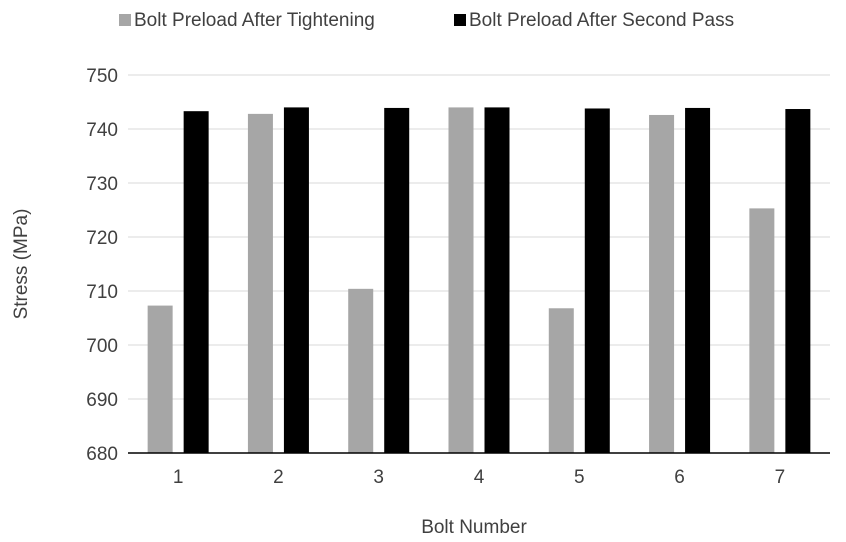 This screenshot has height=542, width=846. I want to click on x-axis-title: Bolt Number, so click(474, 527).